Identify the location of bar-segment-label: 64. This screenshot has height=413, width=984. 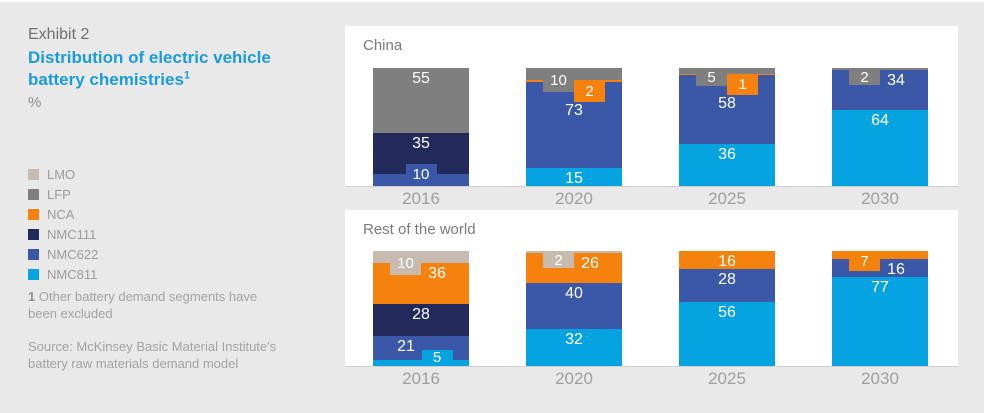
(880, 121).